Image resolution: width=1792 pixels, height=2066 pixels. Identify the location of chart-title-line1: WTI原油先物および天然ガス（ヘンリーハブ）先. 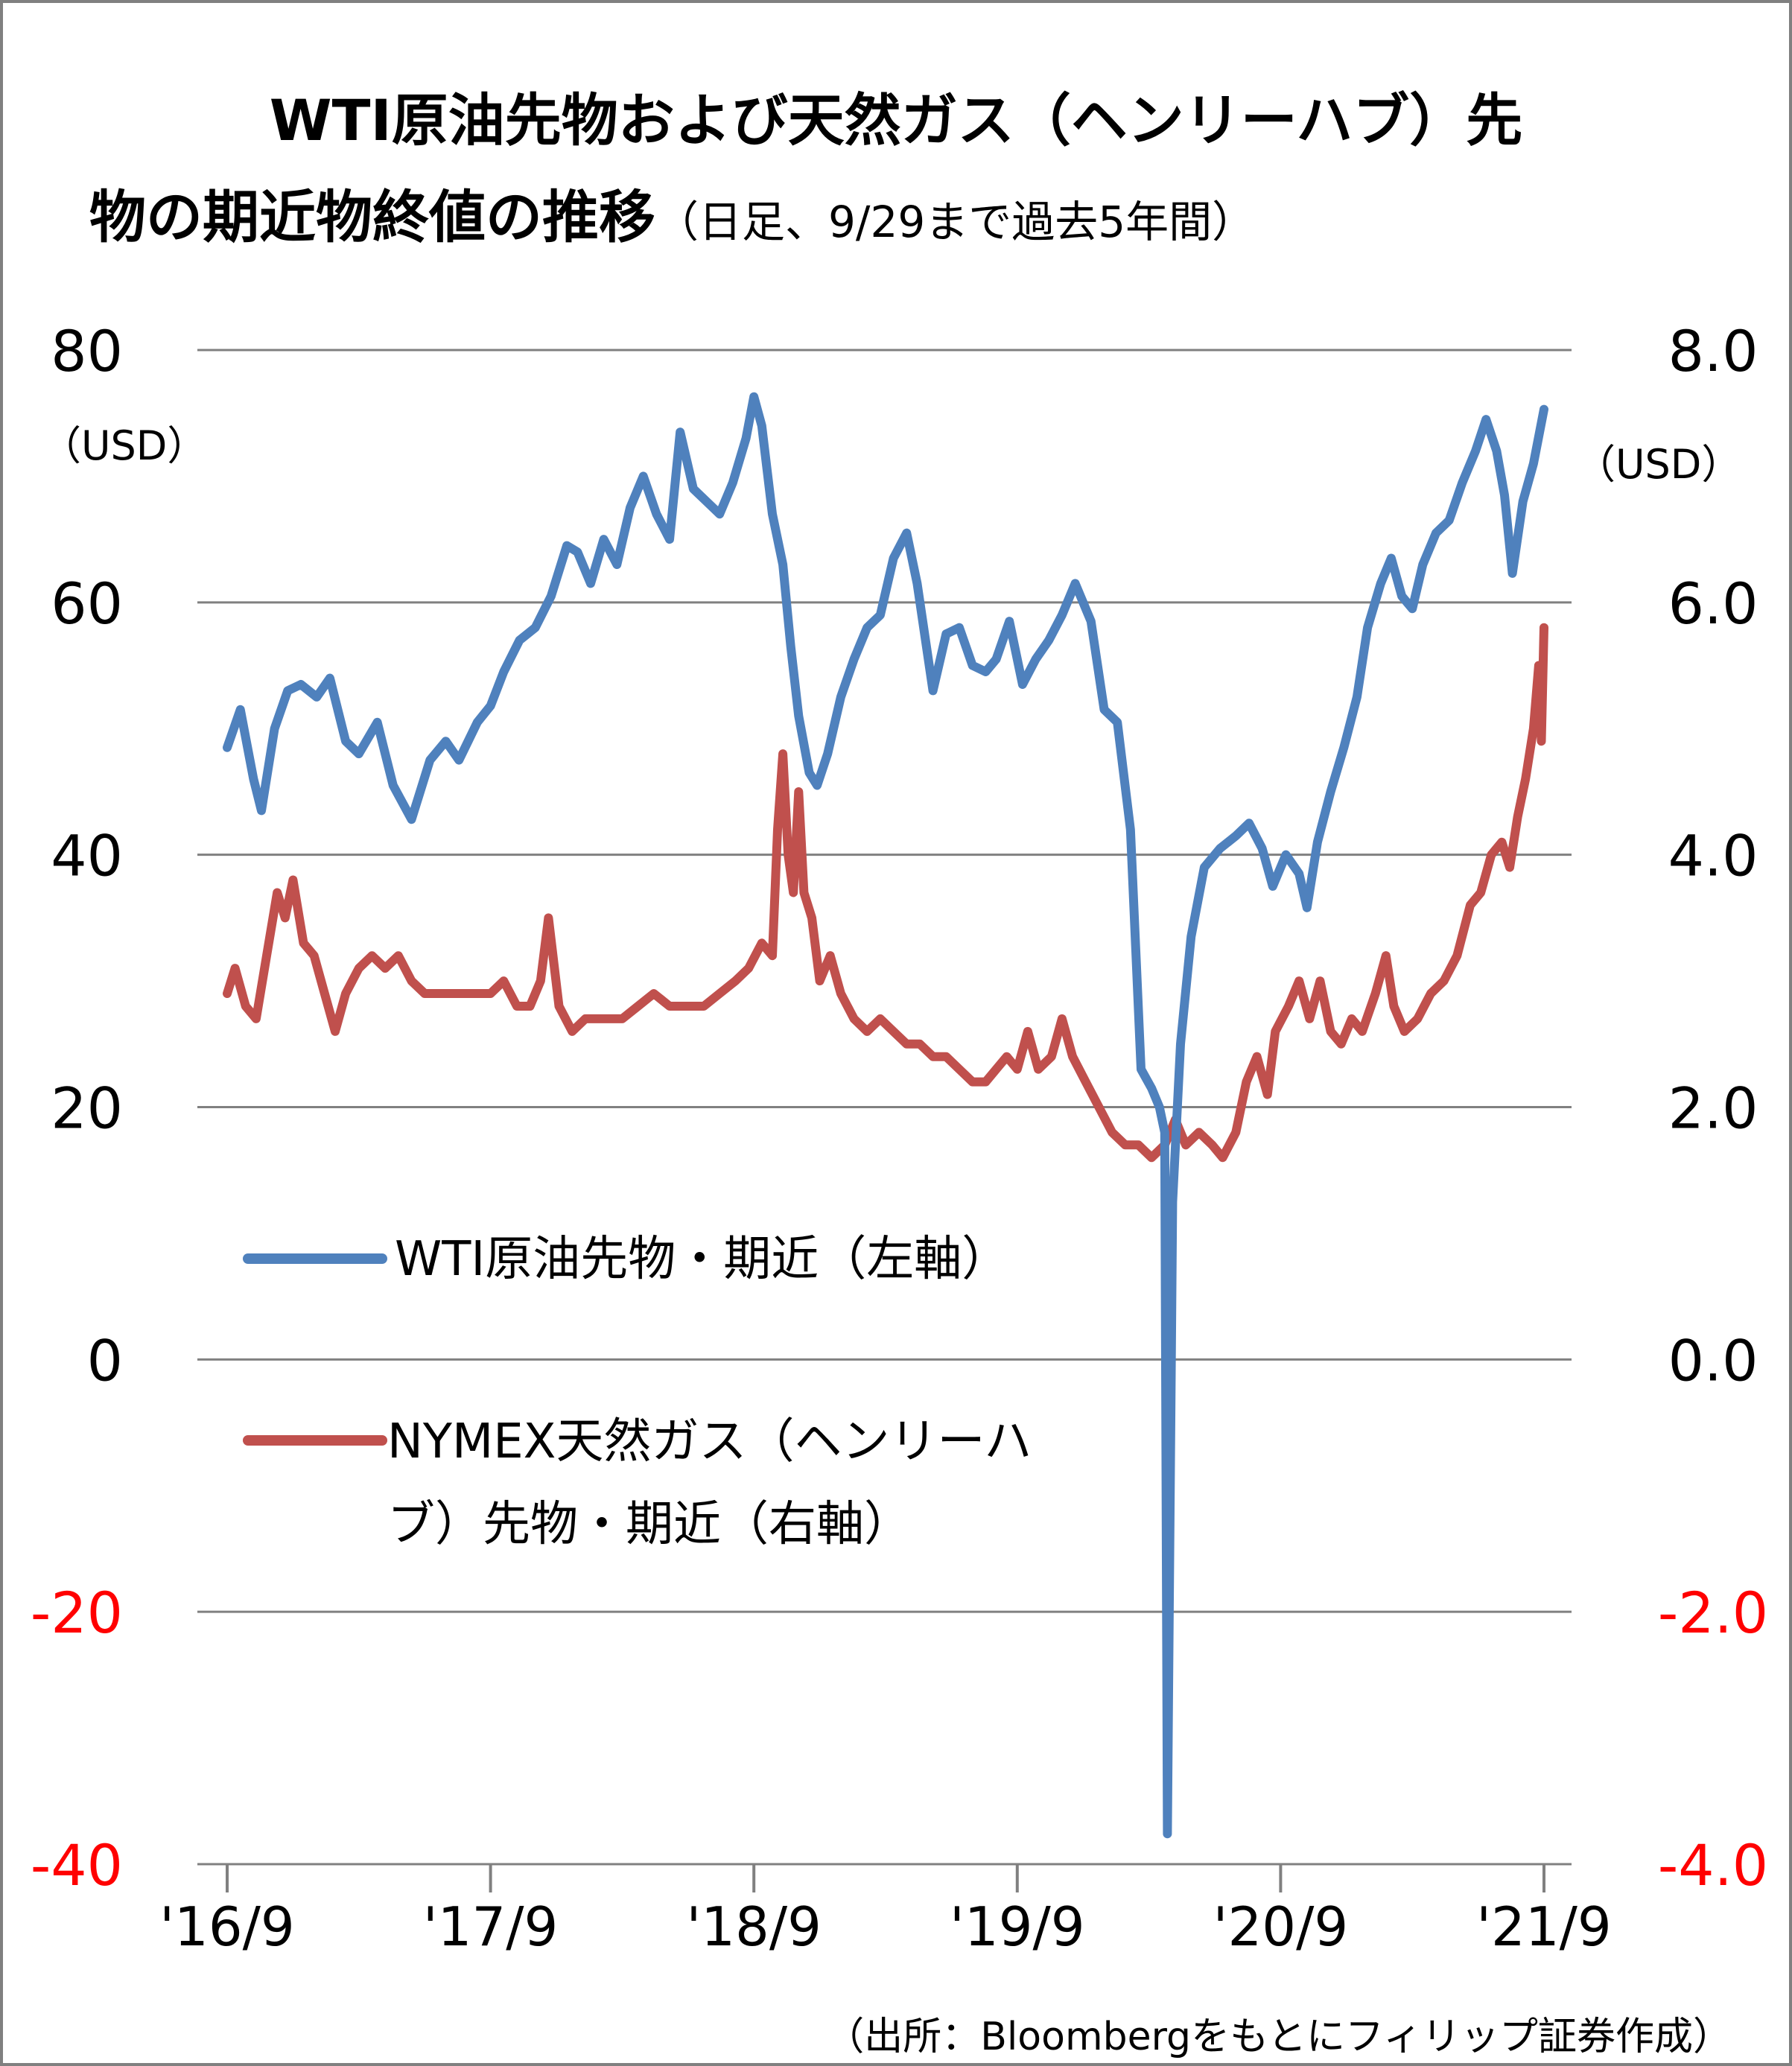
(896, 120).